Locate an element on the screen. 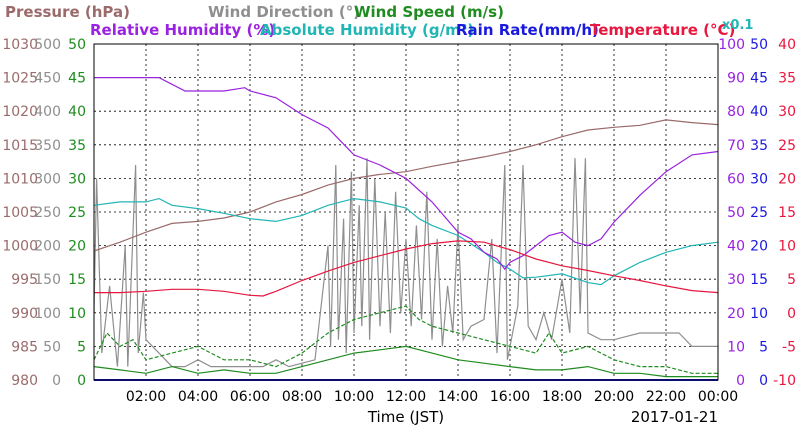 This screenshot has width=800, height=434. axis-tick-relative-humidity: 30 is located at coordinates (736, 280).